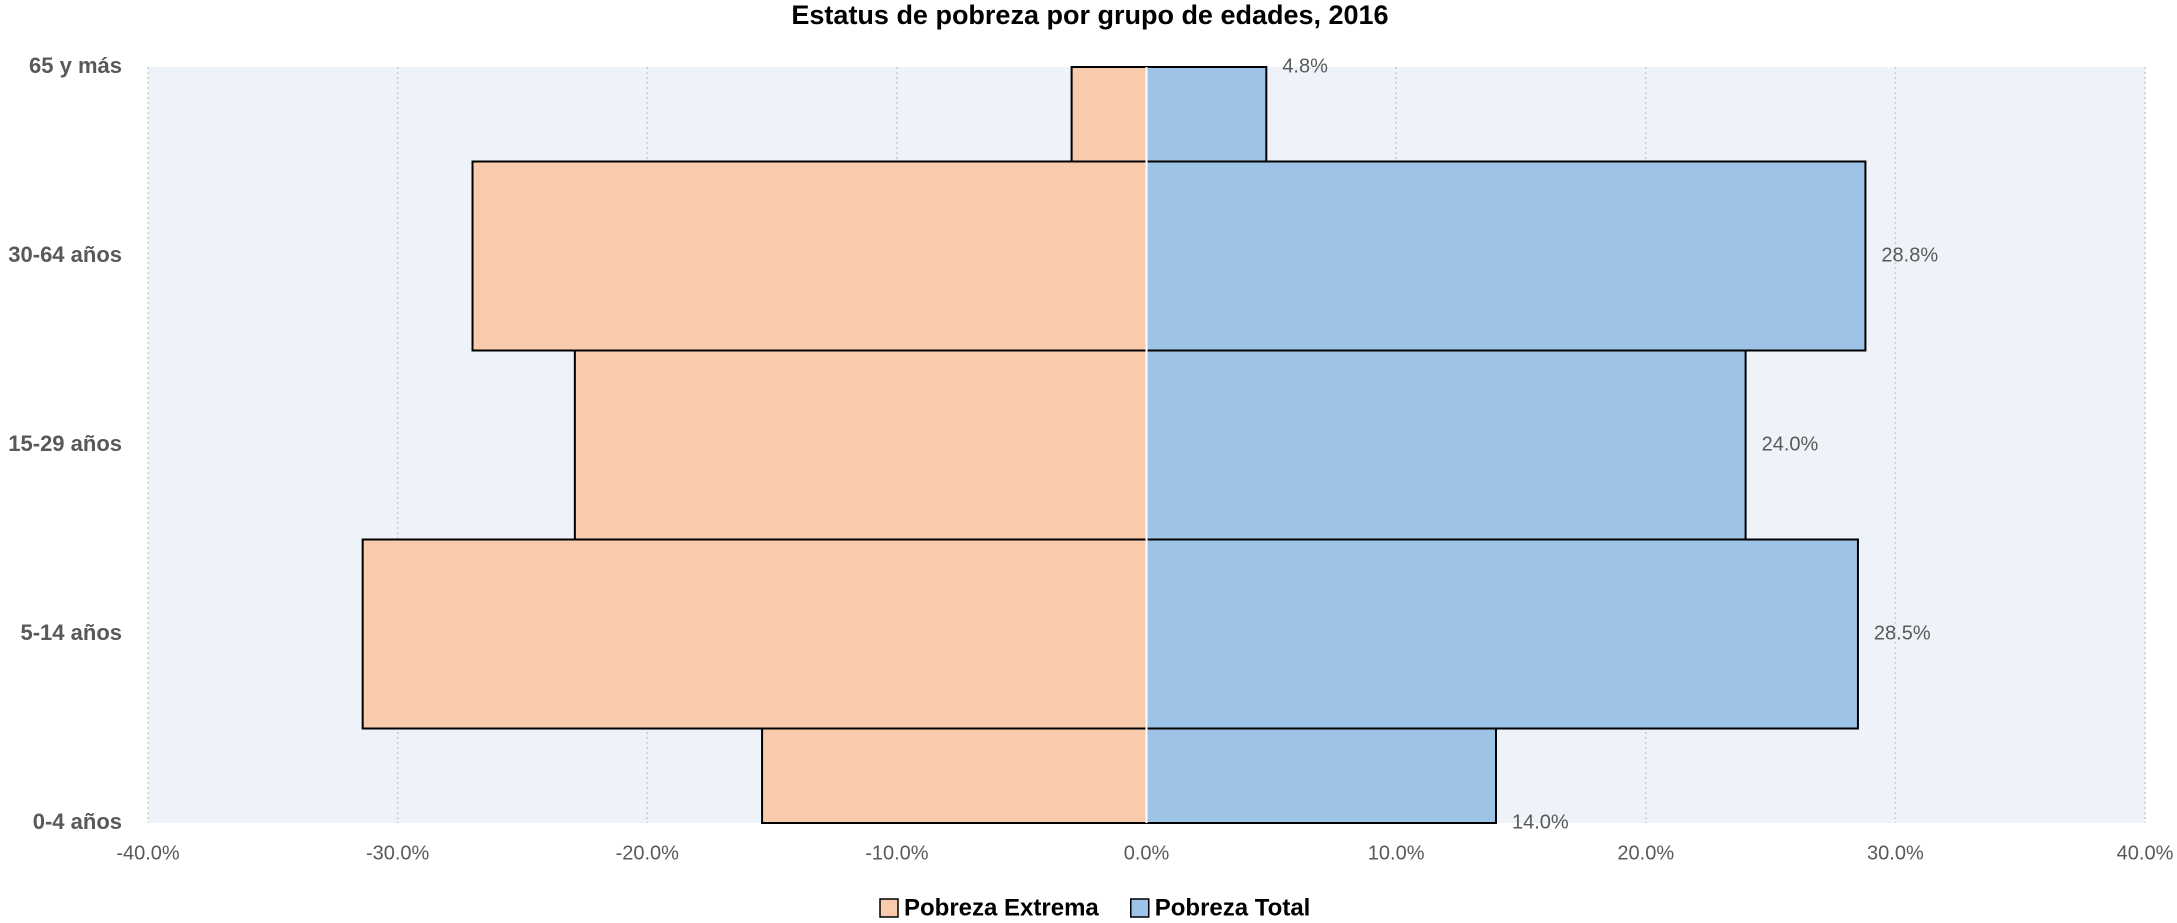 The image size is (2177, 923). I want to click on legend-label: Pobreza Extrema, so click(1001, 907).